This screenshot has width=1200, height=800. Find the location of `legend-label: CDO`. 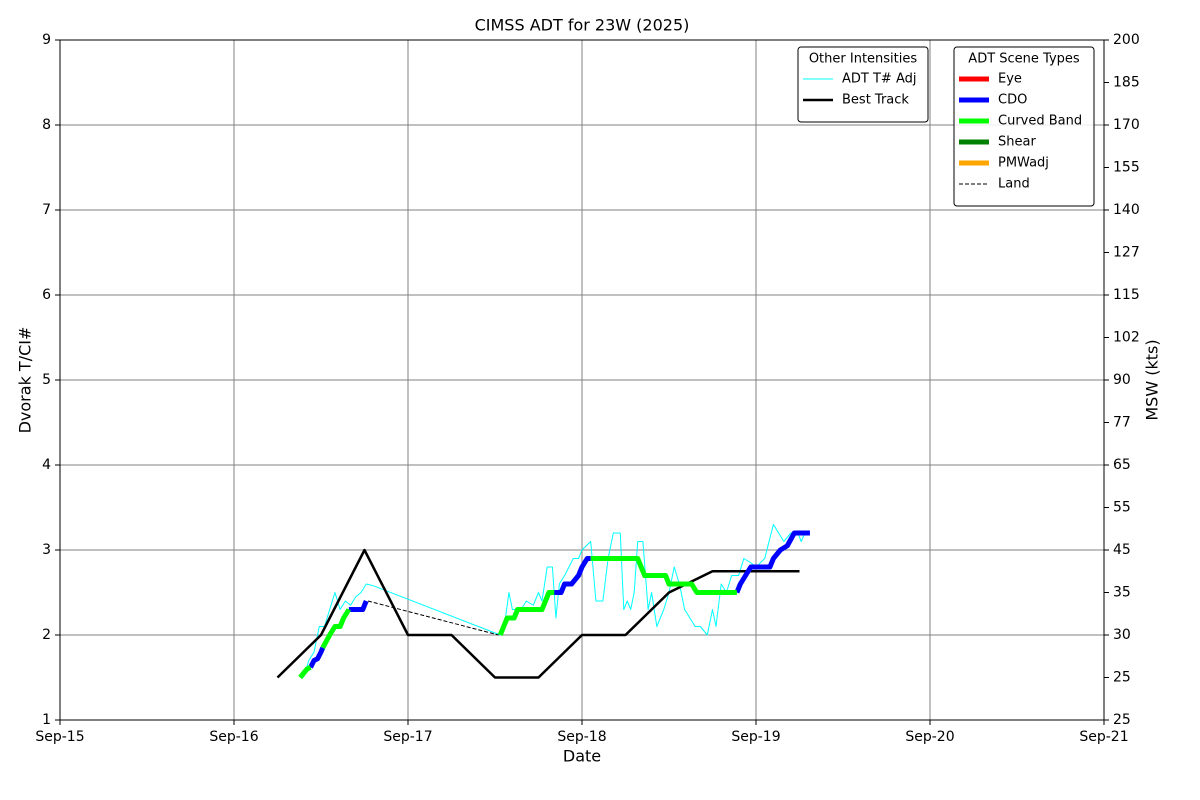

legend-label: CDO is located at coordinates (1012, 100).